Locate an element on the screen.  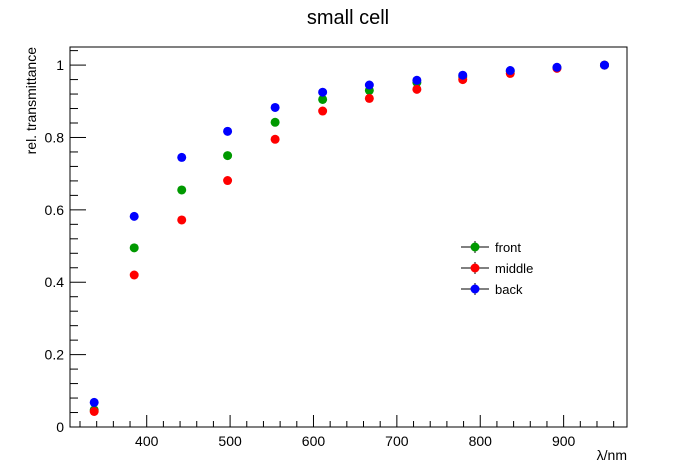
legend-label: back is located at coordinates (509, 289).